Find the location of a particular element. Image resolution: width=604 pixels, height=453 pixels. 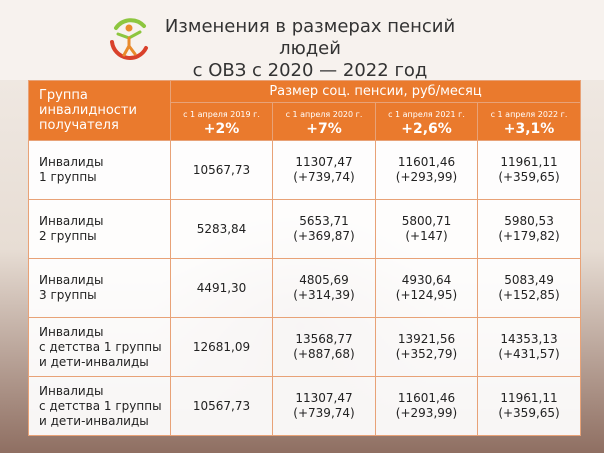

year-header-2022: с 1 апреля 2022 г. +3,1% is located at coordinates (529, 121).